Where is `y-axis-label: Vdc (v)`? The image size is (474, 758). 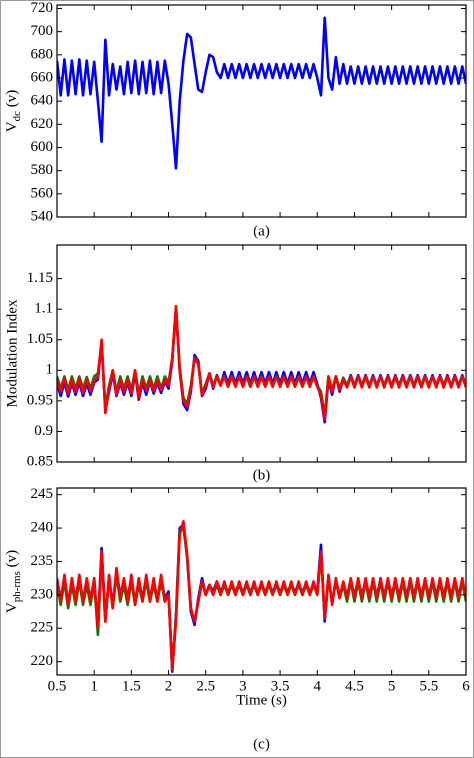 y-axis-label: Vdc (v) is located at coordinates (13, 111).